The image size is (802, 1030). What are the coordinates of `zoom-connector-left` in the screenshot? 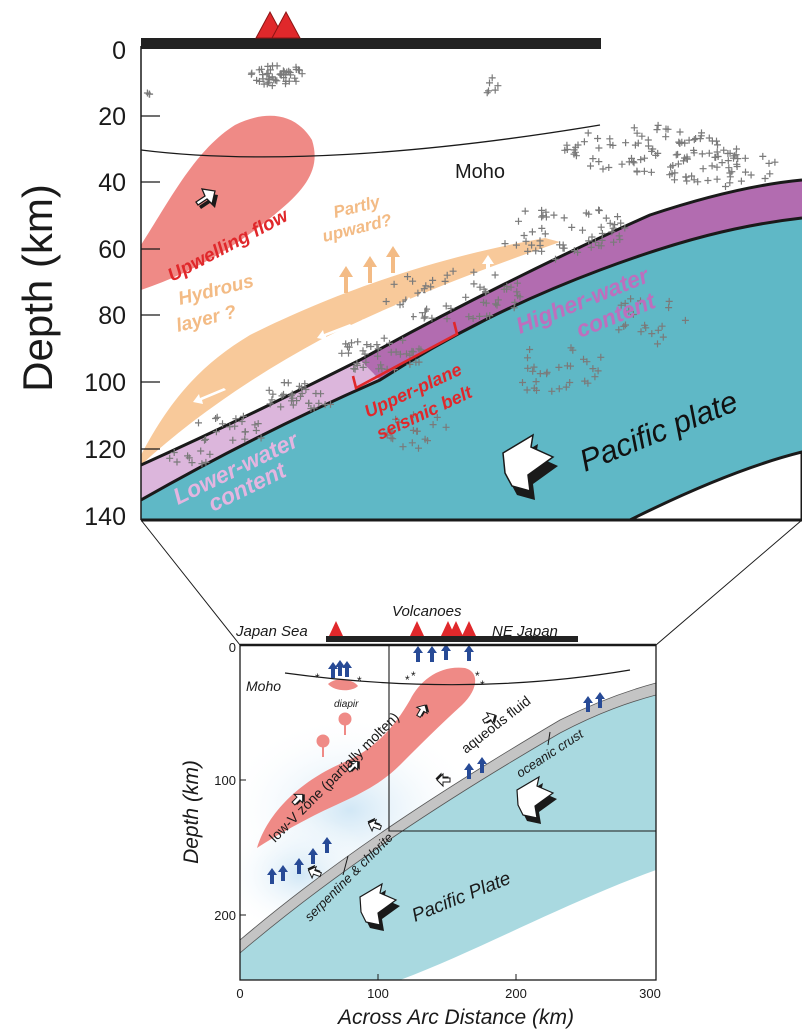 It's located at (190, 582).